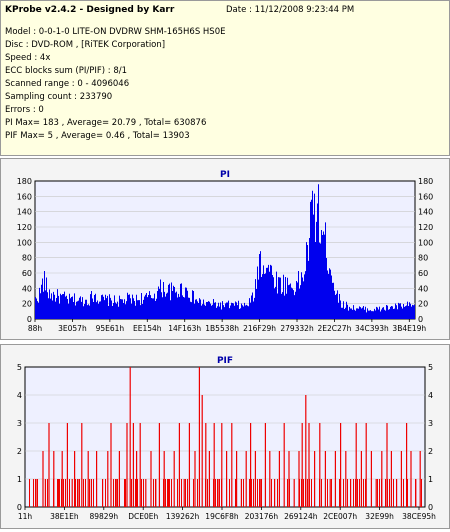 This screenshot has width=450, height=532. What do you see at coordinates (184, 328) in the screenshot?
I see `x-tick-label: 14F163h` at bounding box center [184, 328].